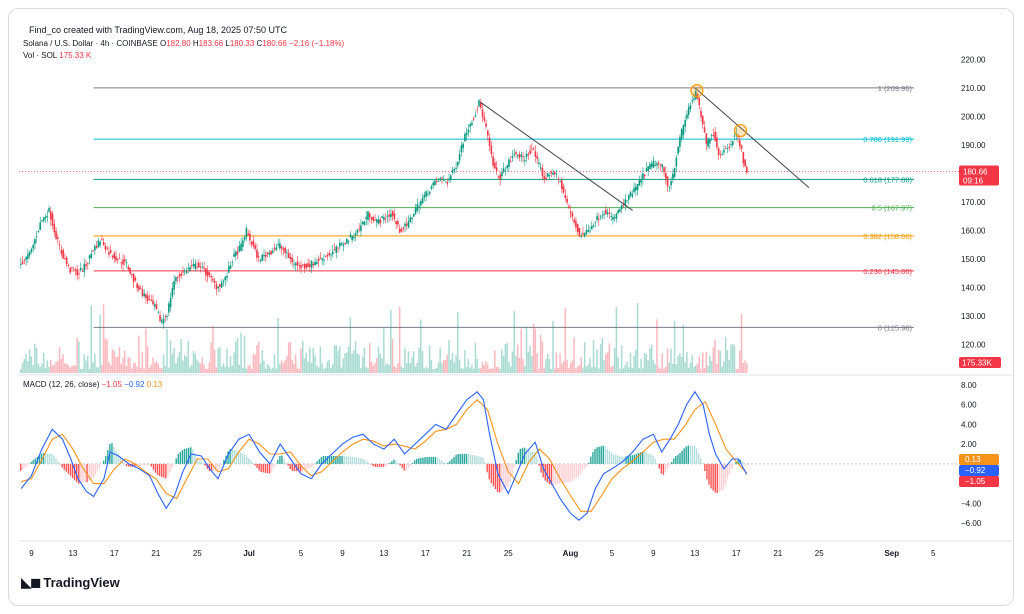 This screenshot has width=1024, height=614. Describe the element at coordinates (973, 259) in the screenshot. I see `price-axis-tick-label: 150.00` at that location.